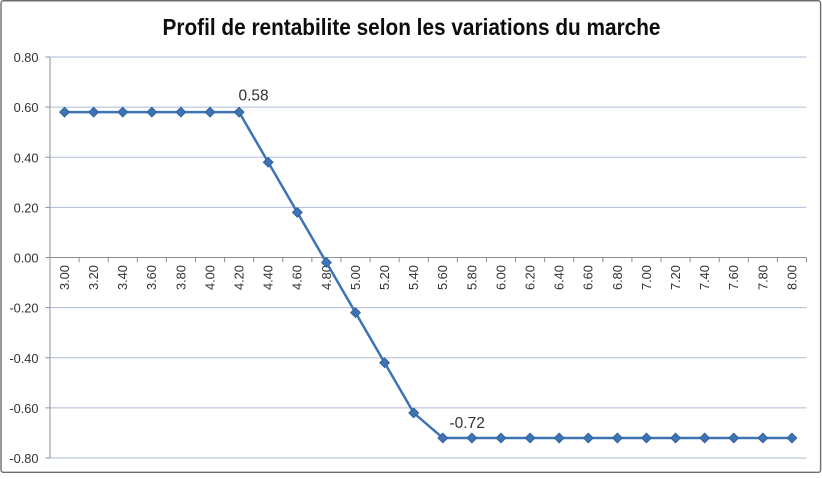  Describe the element at coordinates (239, 277) in the screenshot. I see `svg-text: 4.20` at that location.